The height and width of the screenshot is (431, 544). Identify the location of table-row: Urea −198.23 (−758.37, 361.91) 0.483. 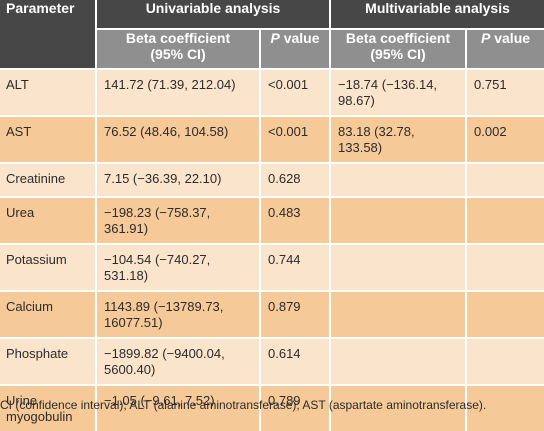
(272, 220).